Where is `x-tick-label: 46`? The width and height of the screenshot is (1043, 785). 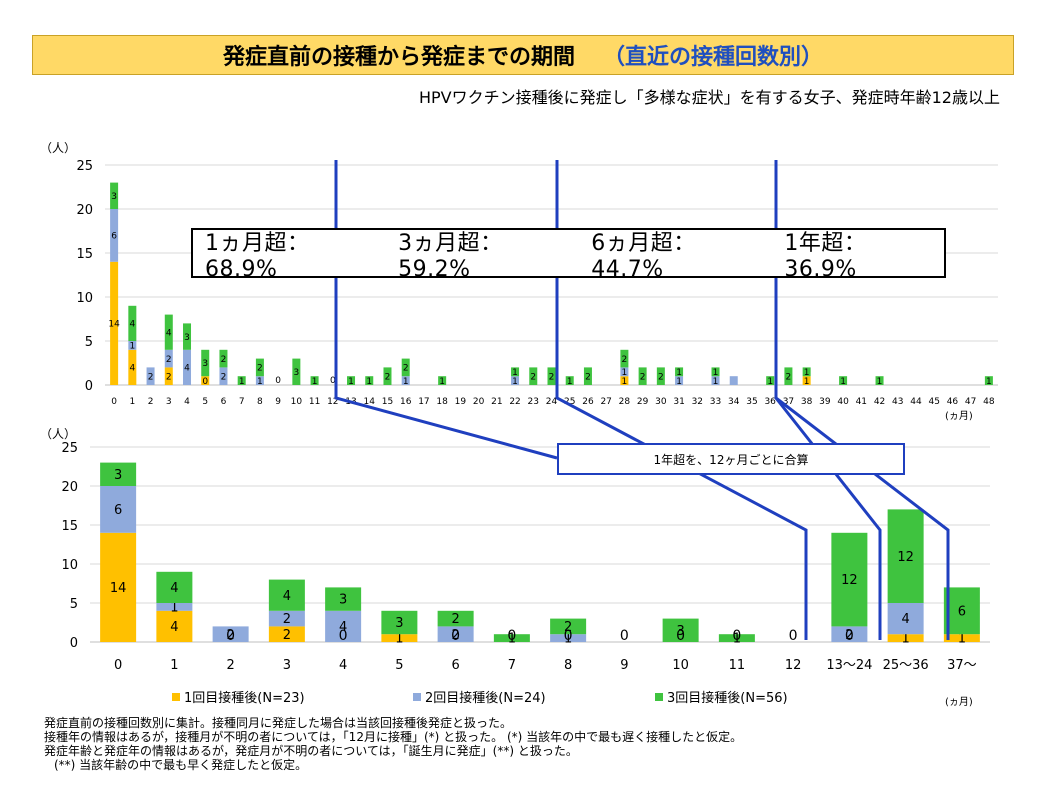
x-tick-label: 46 is located at coordinates (953, 402).